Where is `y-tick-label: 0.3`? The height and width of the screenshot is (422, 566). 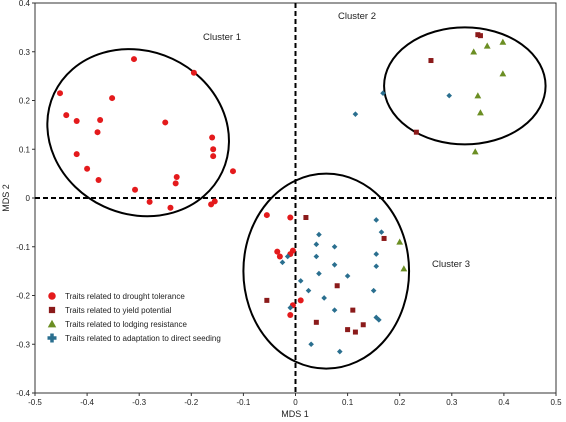 y-tick-label: 0.3 is located at coordinates (25, 52).